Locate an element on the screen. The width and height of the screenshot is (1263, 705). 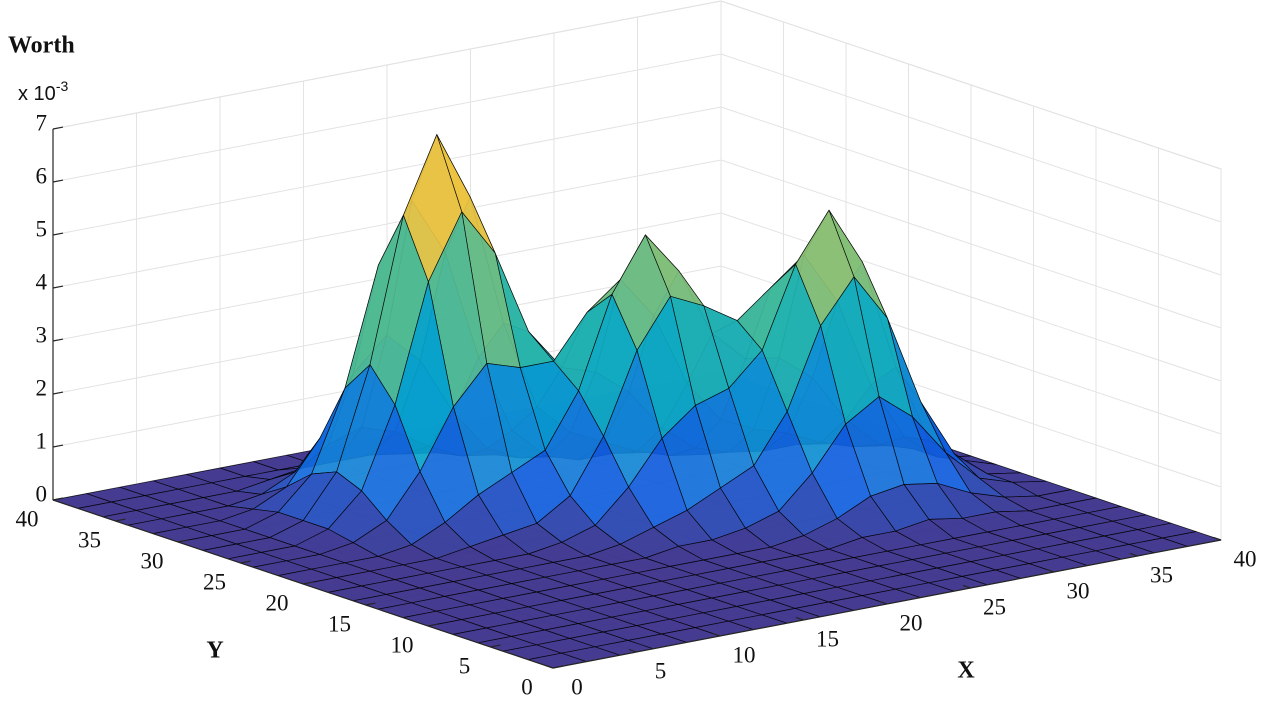
z-axis-label: Worth is located at coordinates (41, 46).